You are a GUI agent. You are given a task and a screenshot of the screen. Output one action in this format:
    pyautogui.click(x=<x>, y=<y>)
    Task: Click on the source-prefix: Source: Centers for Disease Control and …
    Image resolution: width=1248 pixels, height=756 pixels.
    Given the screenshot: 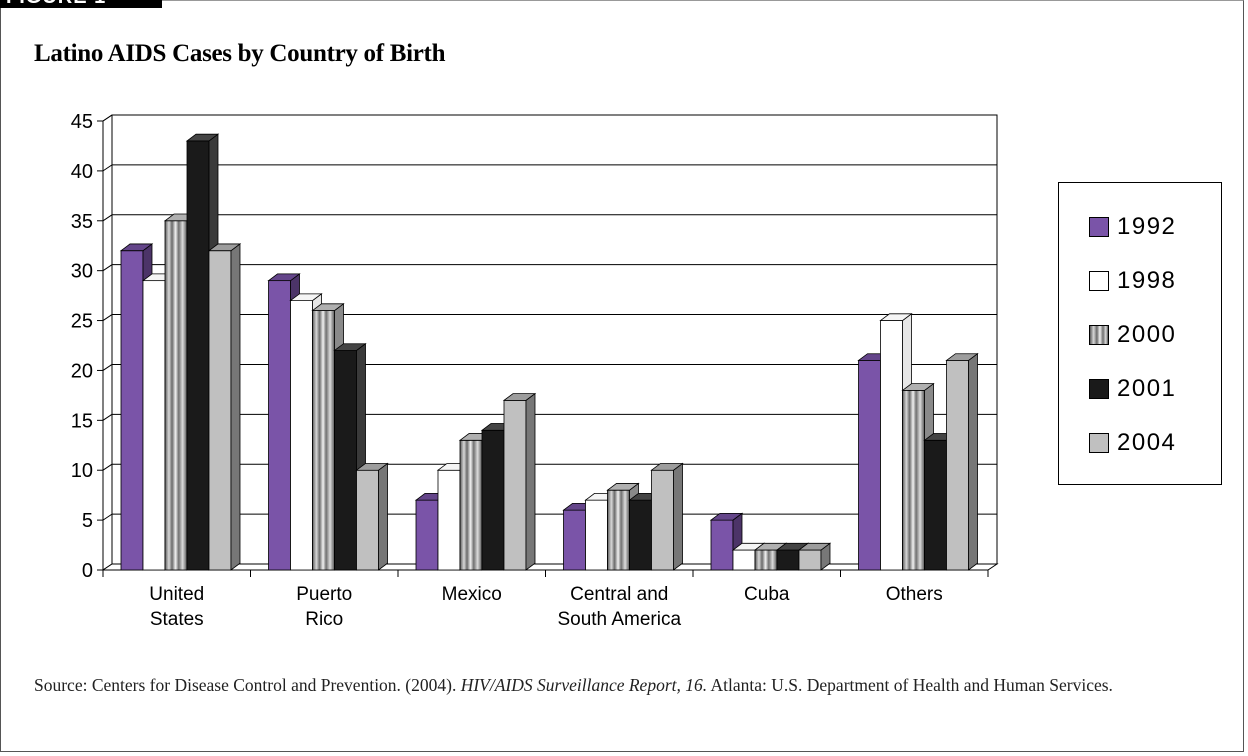 What is the action you would take?
    pyautogui.click(x=247, y=685)
    